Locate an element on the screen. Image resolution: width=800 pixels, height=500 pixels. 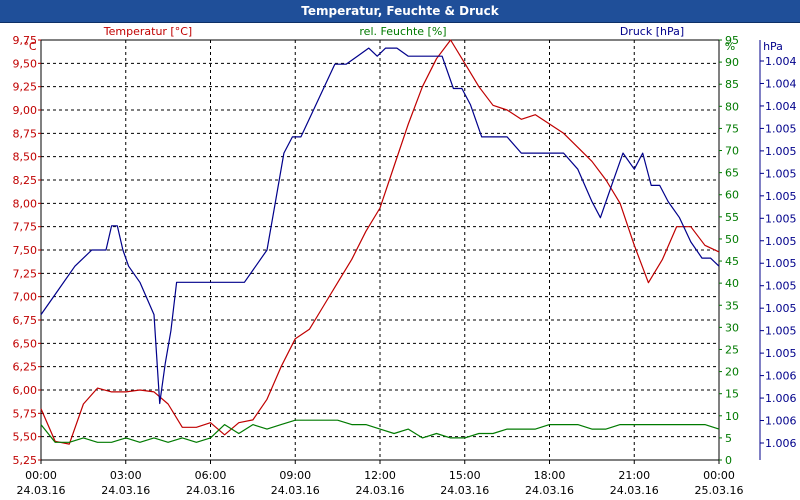
temp-tick-label: 7,75 is located at coordinates (25, 227).